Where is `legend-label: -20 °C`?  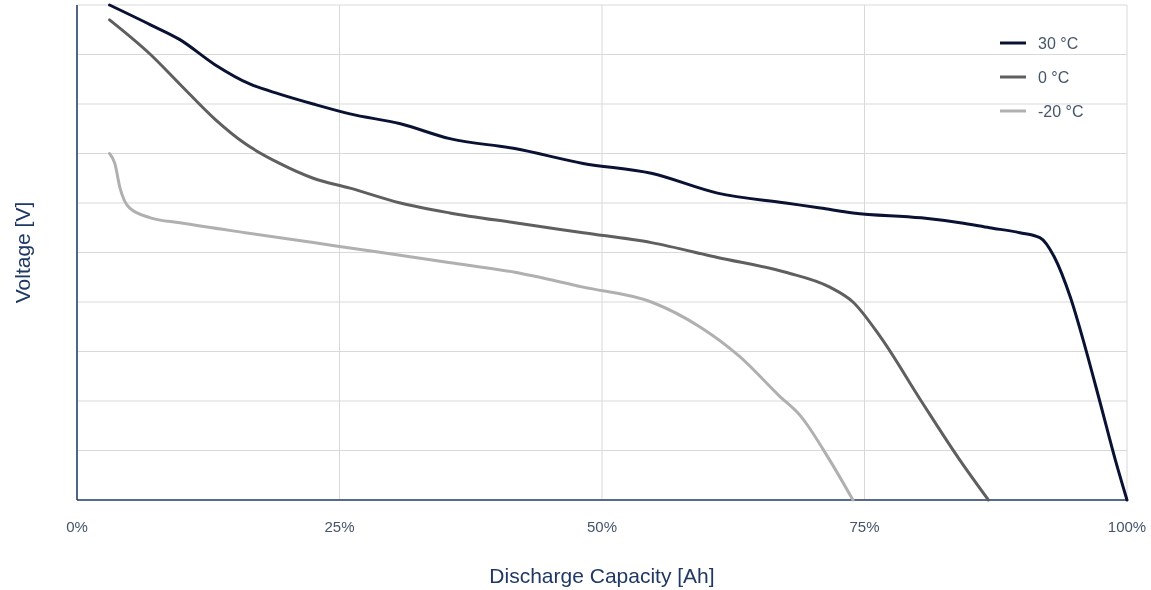
legend-label: -20 °C is located at coordinates (1061, 111).